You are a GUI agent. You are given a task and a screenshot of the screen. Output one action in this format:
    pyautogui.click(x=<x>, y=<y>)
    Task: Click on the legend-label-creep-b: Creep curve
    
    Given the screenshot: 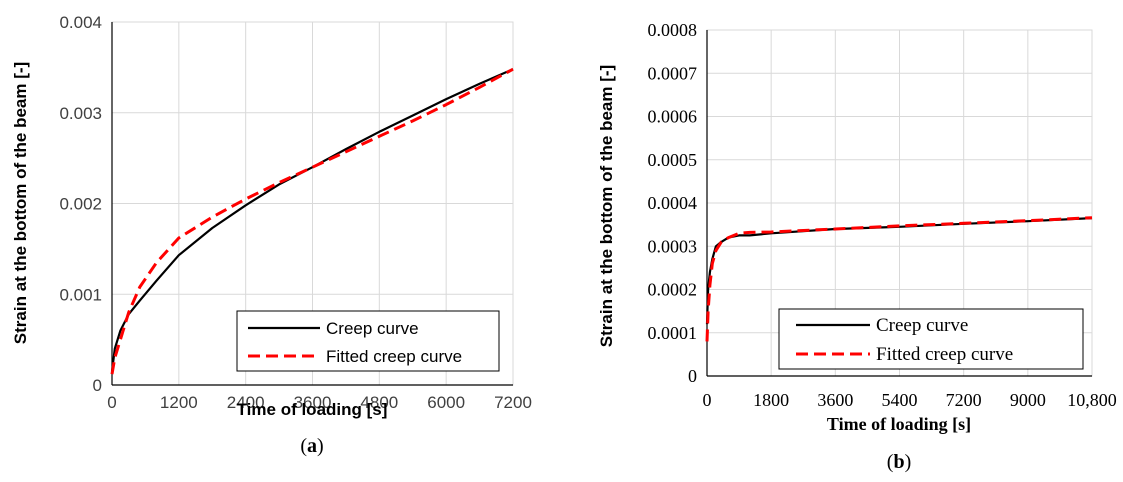 What is the action you would take?
    pyautogui.click(x=922, y=325)
    